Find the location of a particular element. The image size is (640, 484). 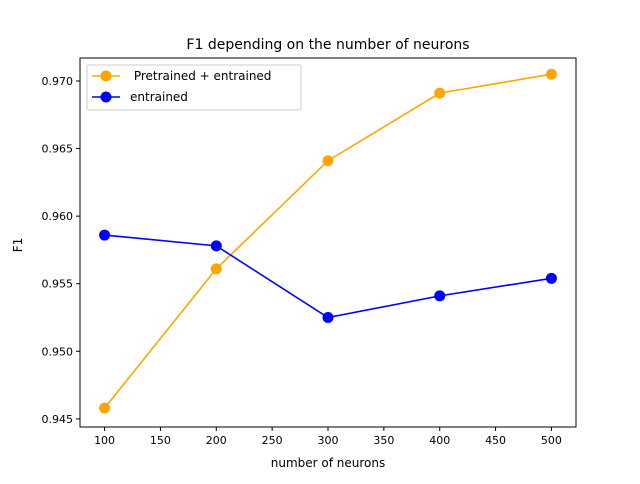

legend-item: entrained is located at coordinates (140, 97).